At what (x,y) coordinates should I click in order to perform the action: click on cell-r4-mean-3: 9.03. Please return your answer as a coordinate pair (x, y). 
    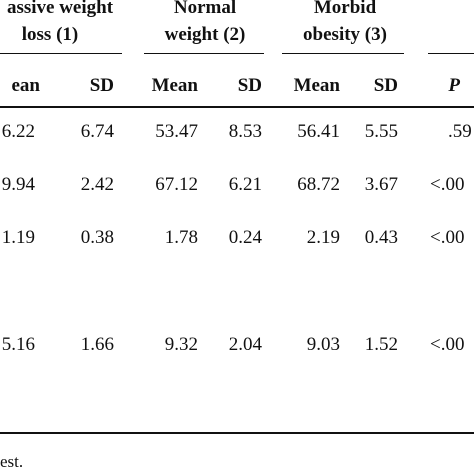
    Looking at the image, I should click on (323, 344).